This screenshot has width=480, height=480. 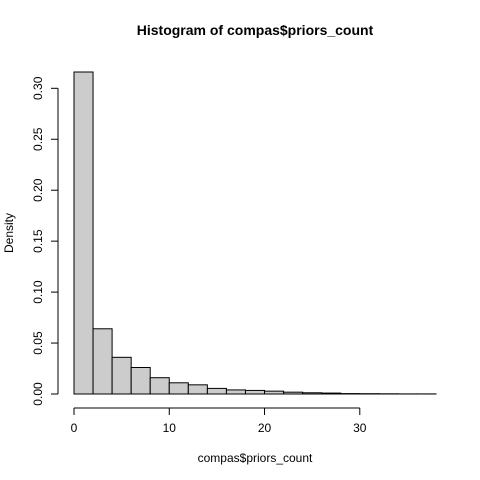 What do you see at coordinates (255, 30) in the screenshot?
I see `chart-title: Histogram of compas$priors_count` at bounding box center [255, 30].